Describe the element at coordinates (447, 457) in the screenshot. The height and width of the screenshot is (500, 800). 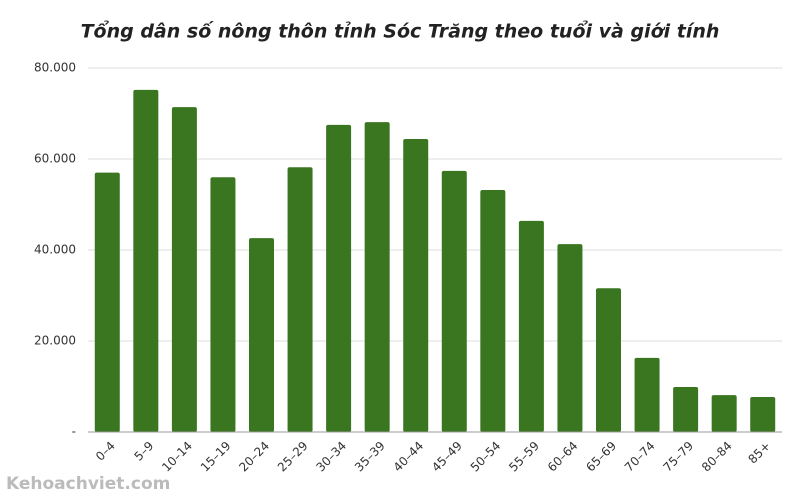
I see `x-tick-label: 45–49` at that location.